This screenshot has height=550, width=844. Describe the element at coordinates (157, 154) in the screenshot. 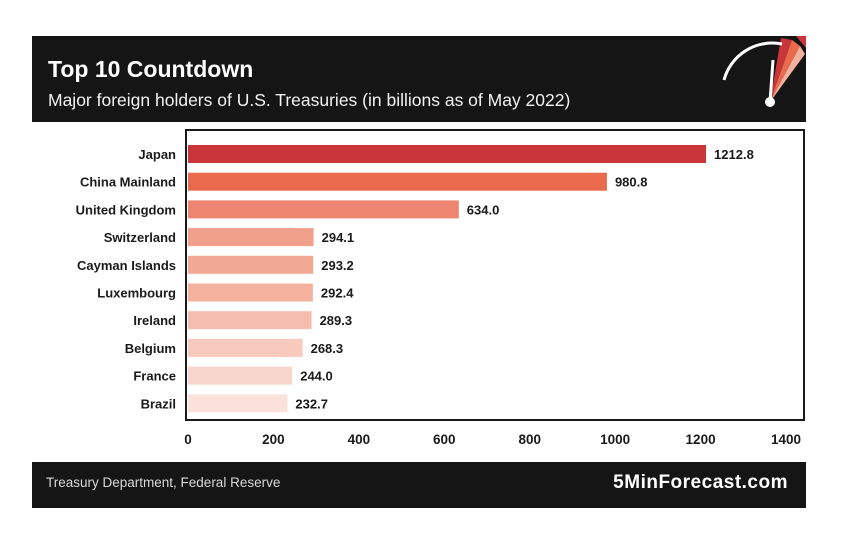

I see `category-label: Japan` at that location.